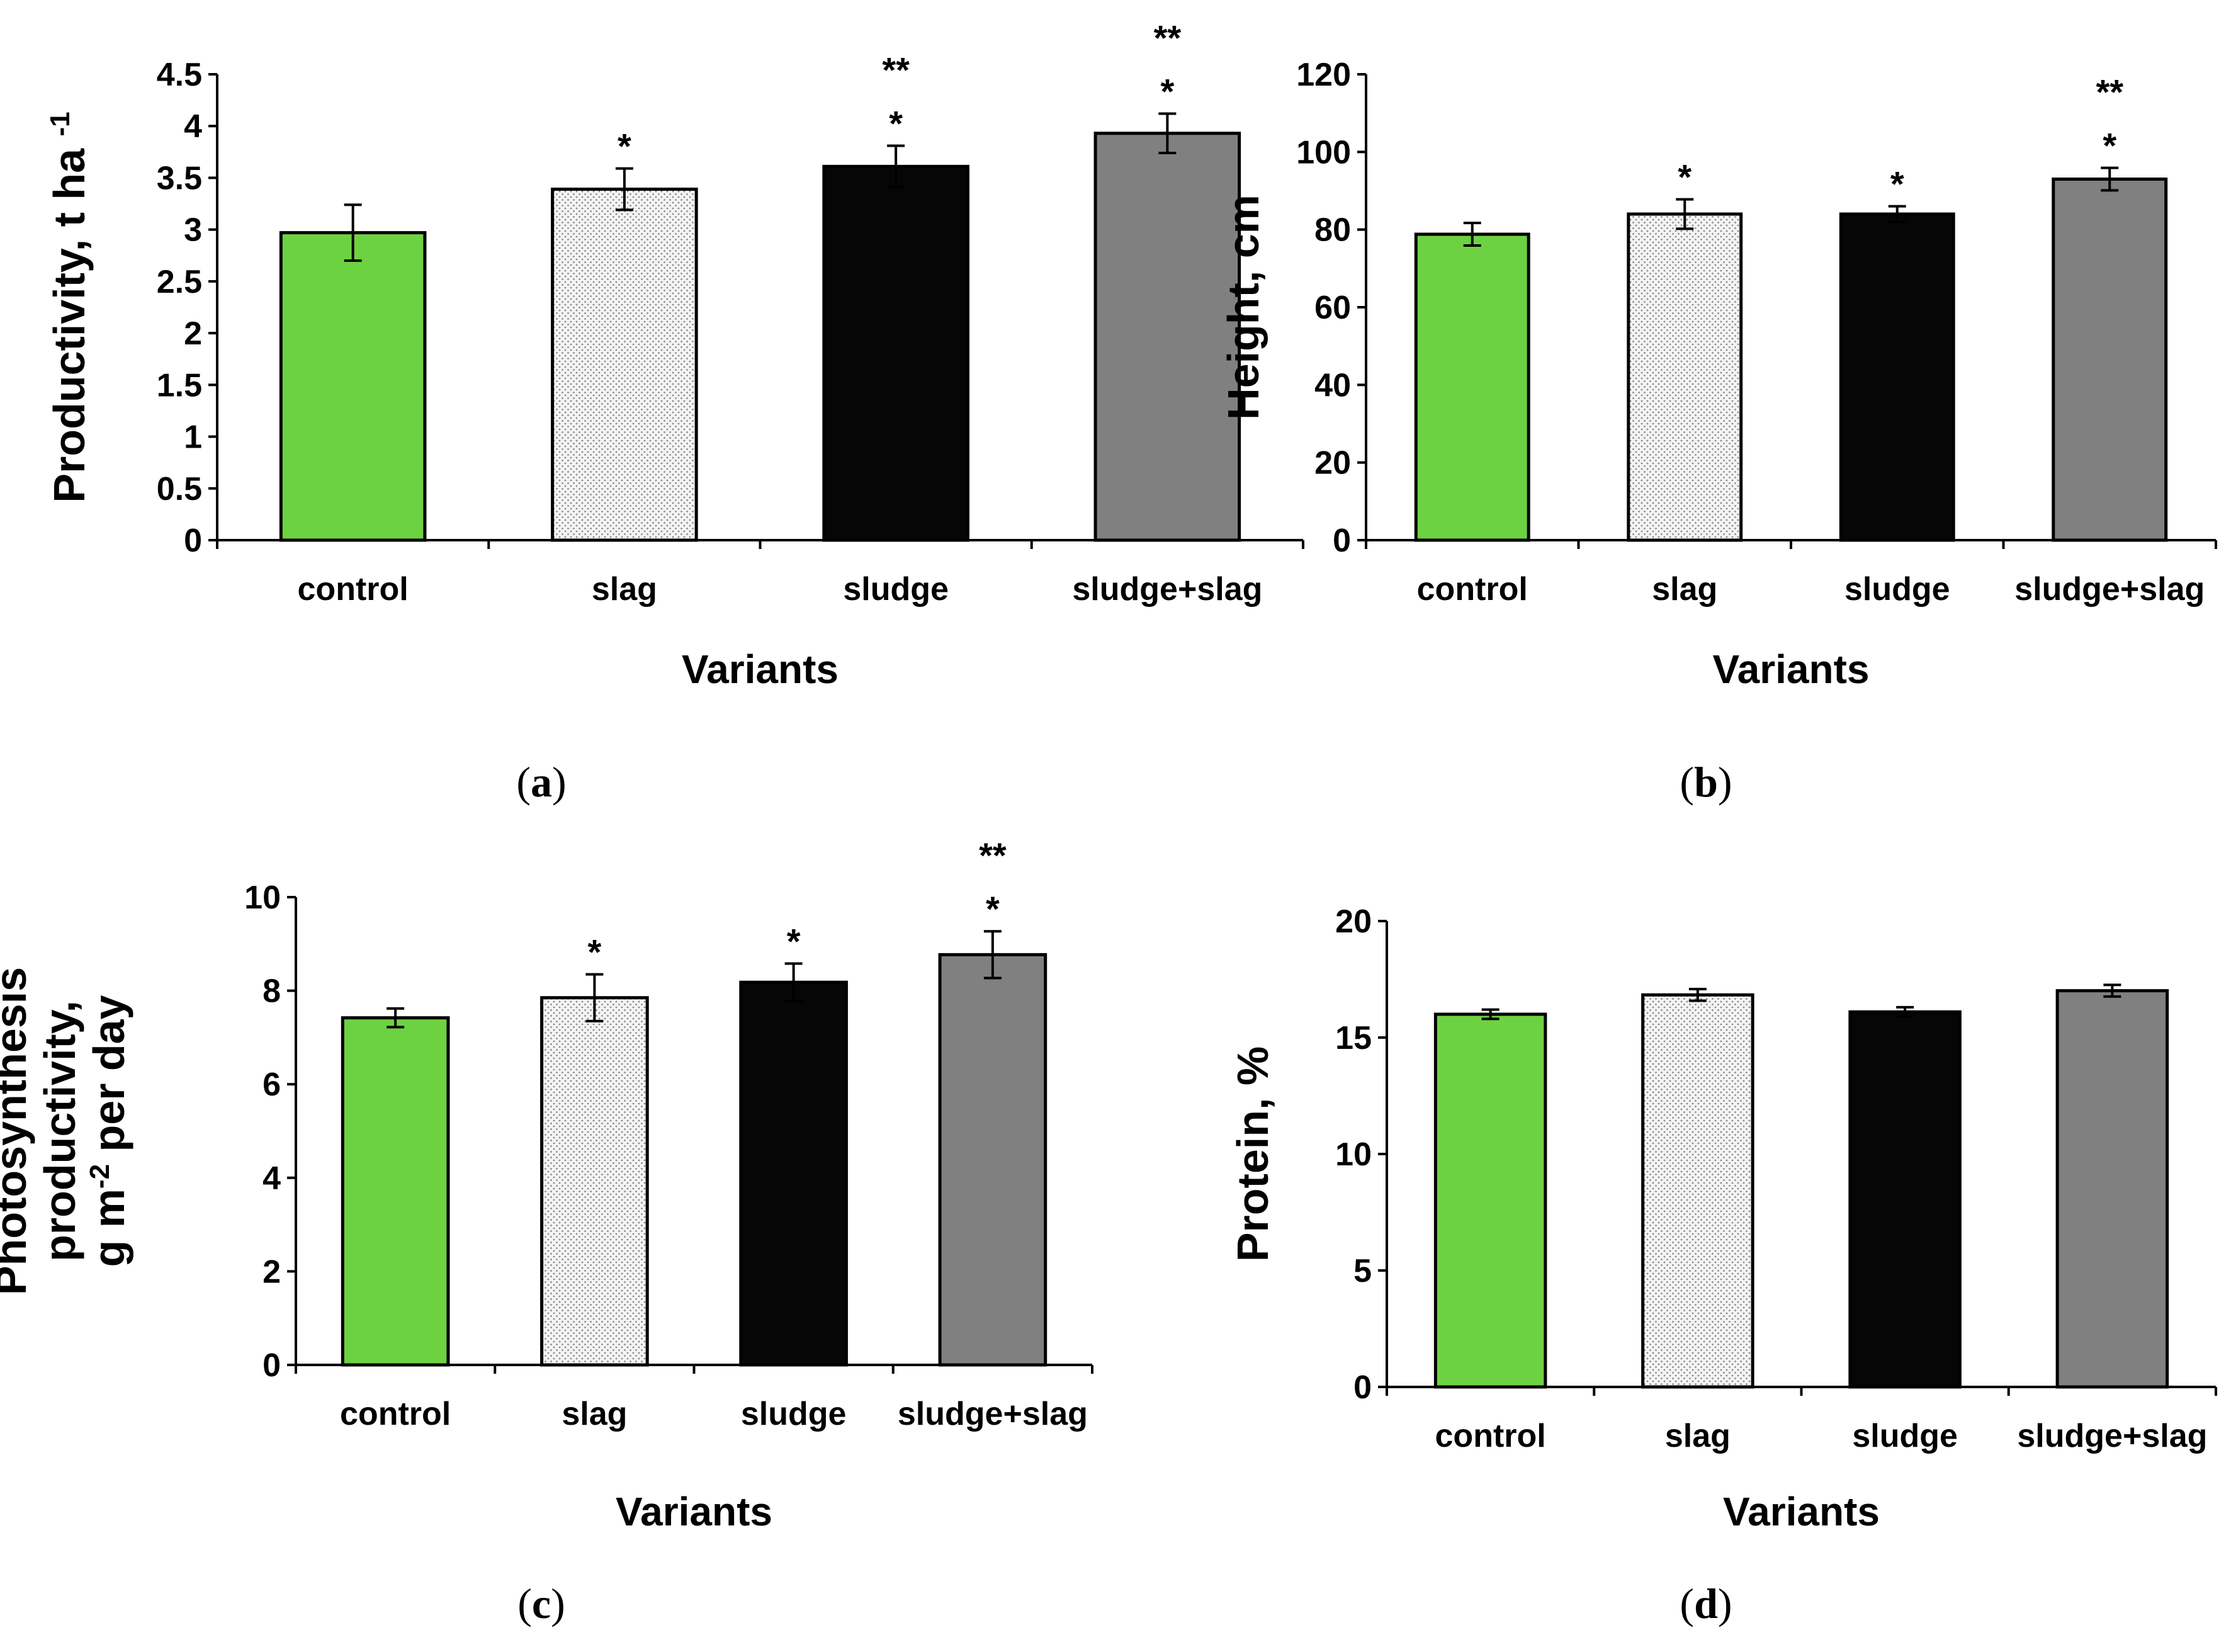 The image size is (2231, 1652). I want to click on y-tick-label: 4.5, so click(180, 75).